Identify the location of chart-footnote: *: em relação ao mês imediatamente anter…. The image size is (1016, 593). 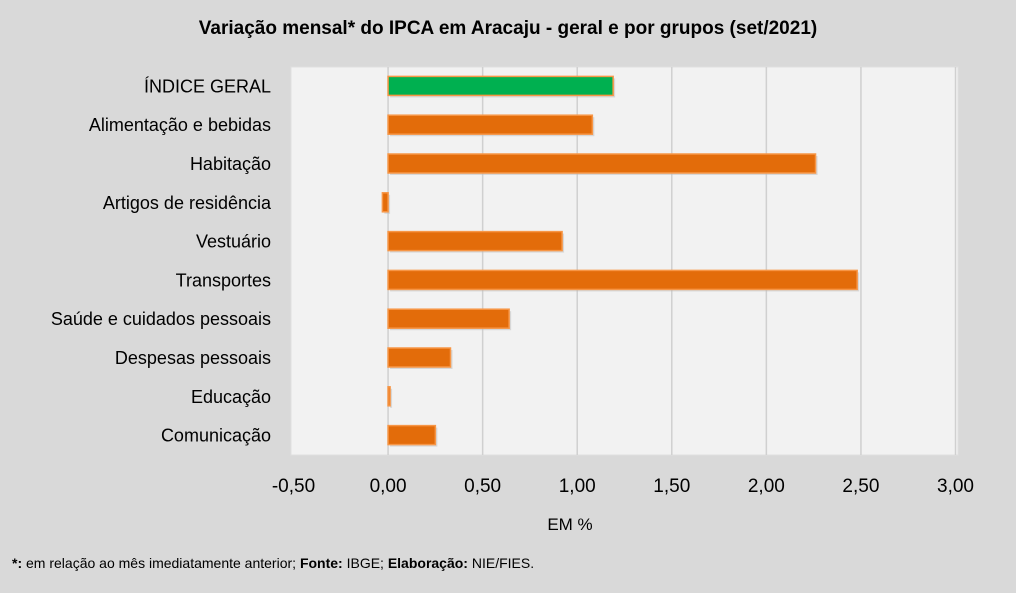
(273, 563).